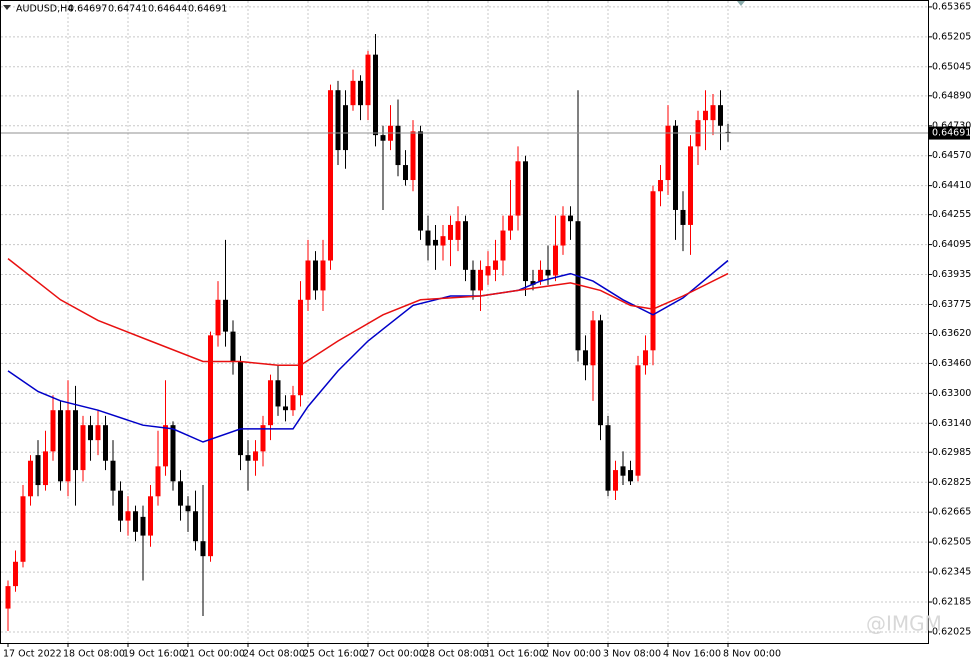 The height and width of the screenshot is (663, 971). Describe the element at coordinates (741, 3) in the screenshot. I see `shift-marker` at that location.